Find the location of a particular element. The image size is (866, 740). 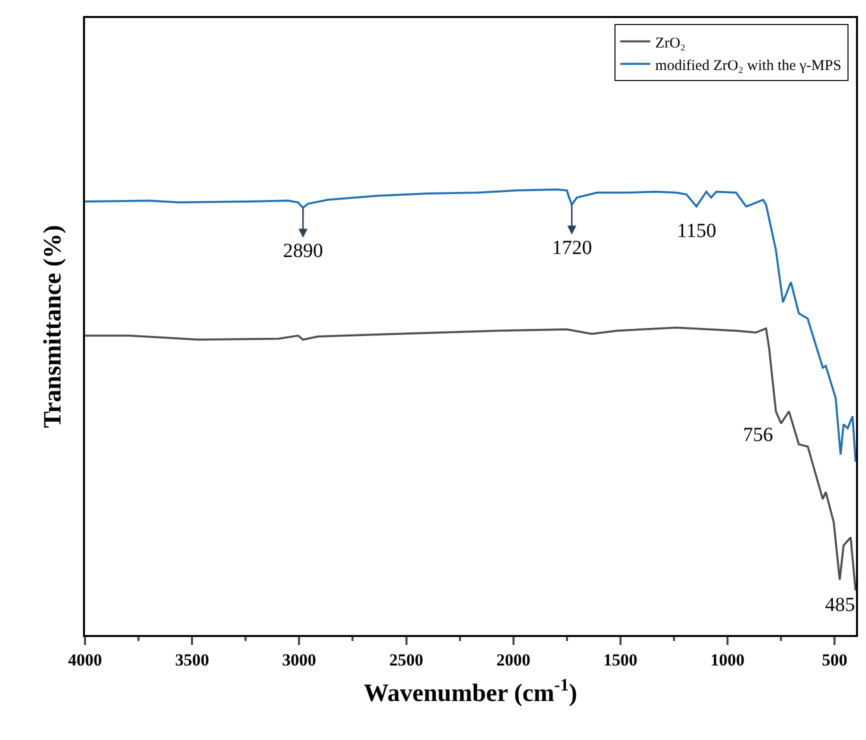

x-tick-label: 500 is located at coordinates (835, 660).